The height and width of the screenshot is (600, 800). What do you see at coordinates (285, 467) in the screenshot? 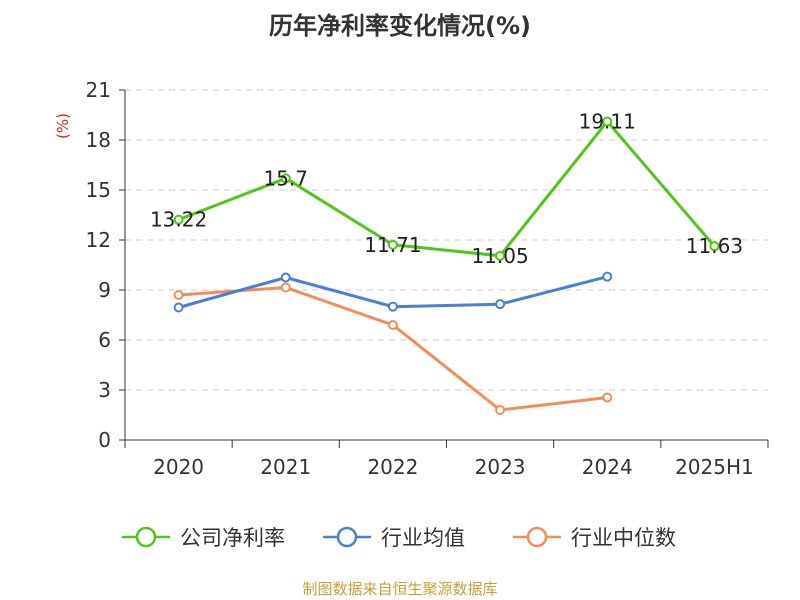
I see `x-tick-label: 2021` at bounding box center [285, 467].